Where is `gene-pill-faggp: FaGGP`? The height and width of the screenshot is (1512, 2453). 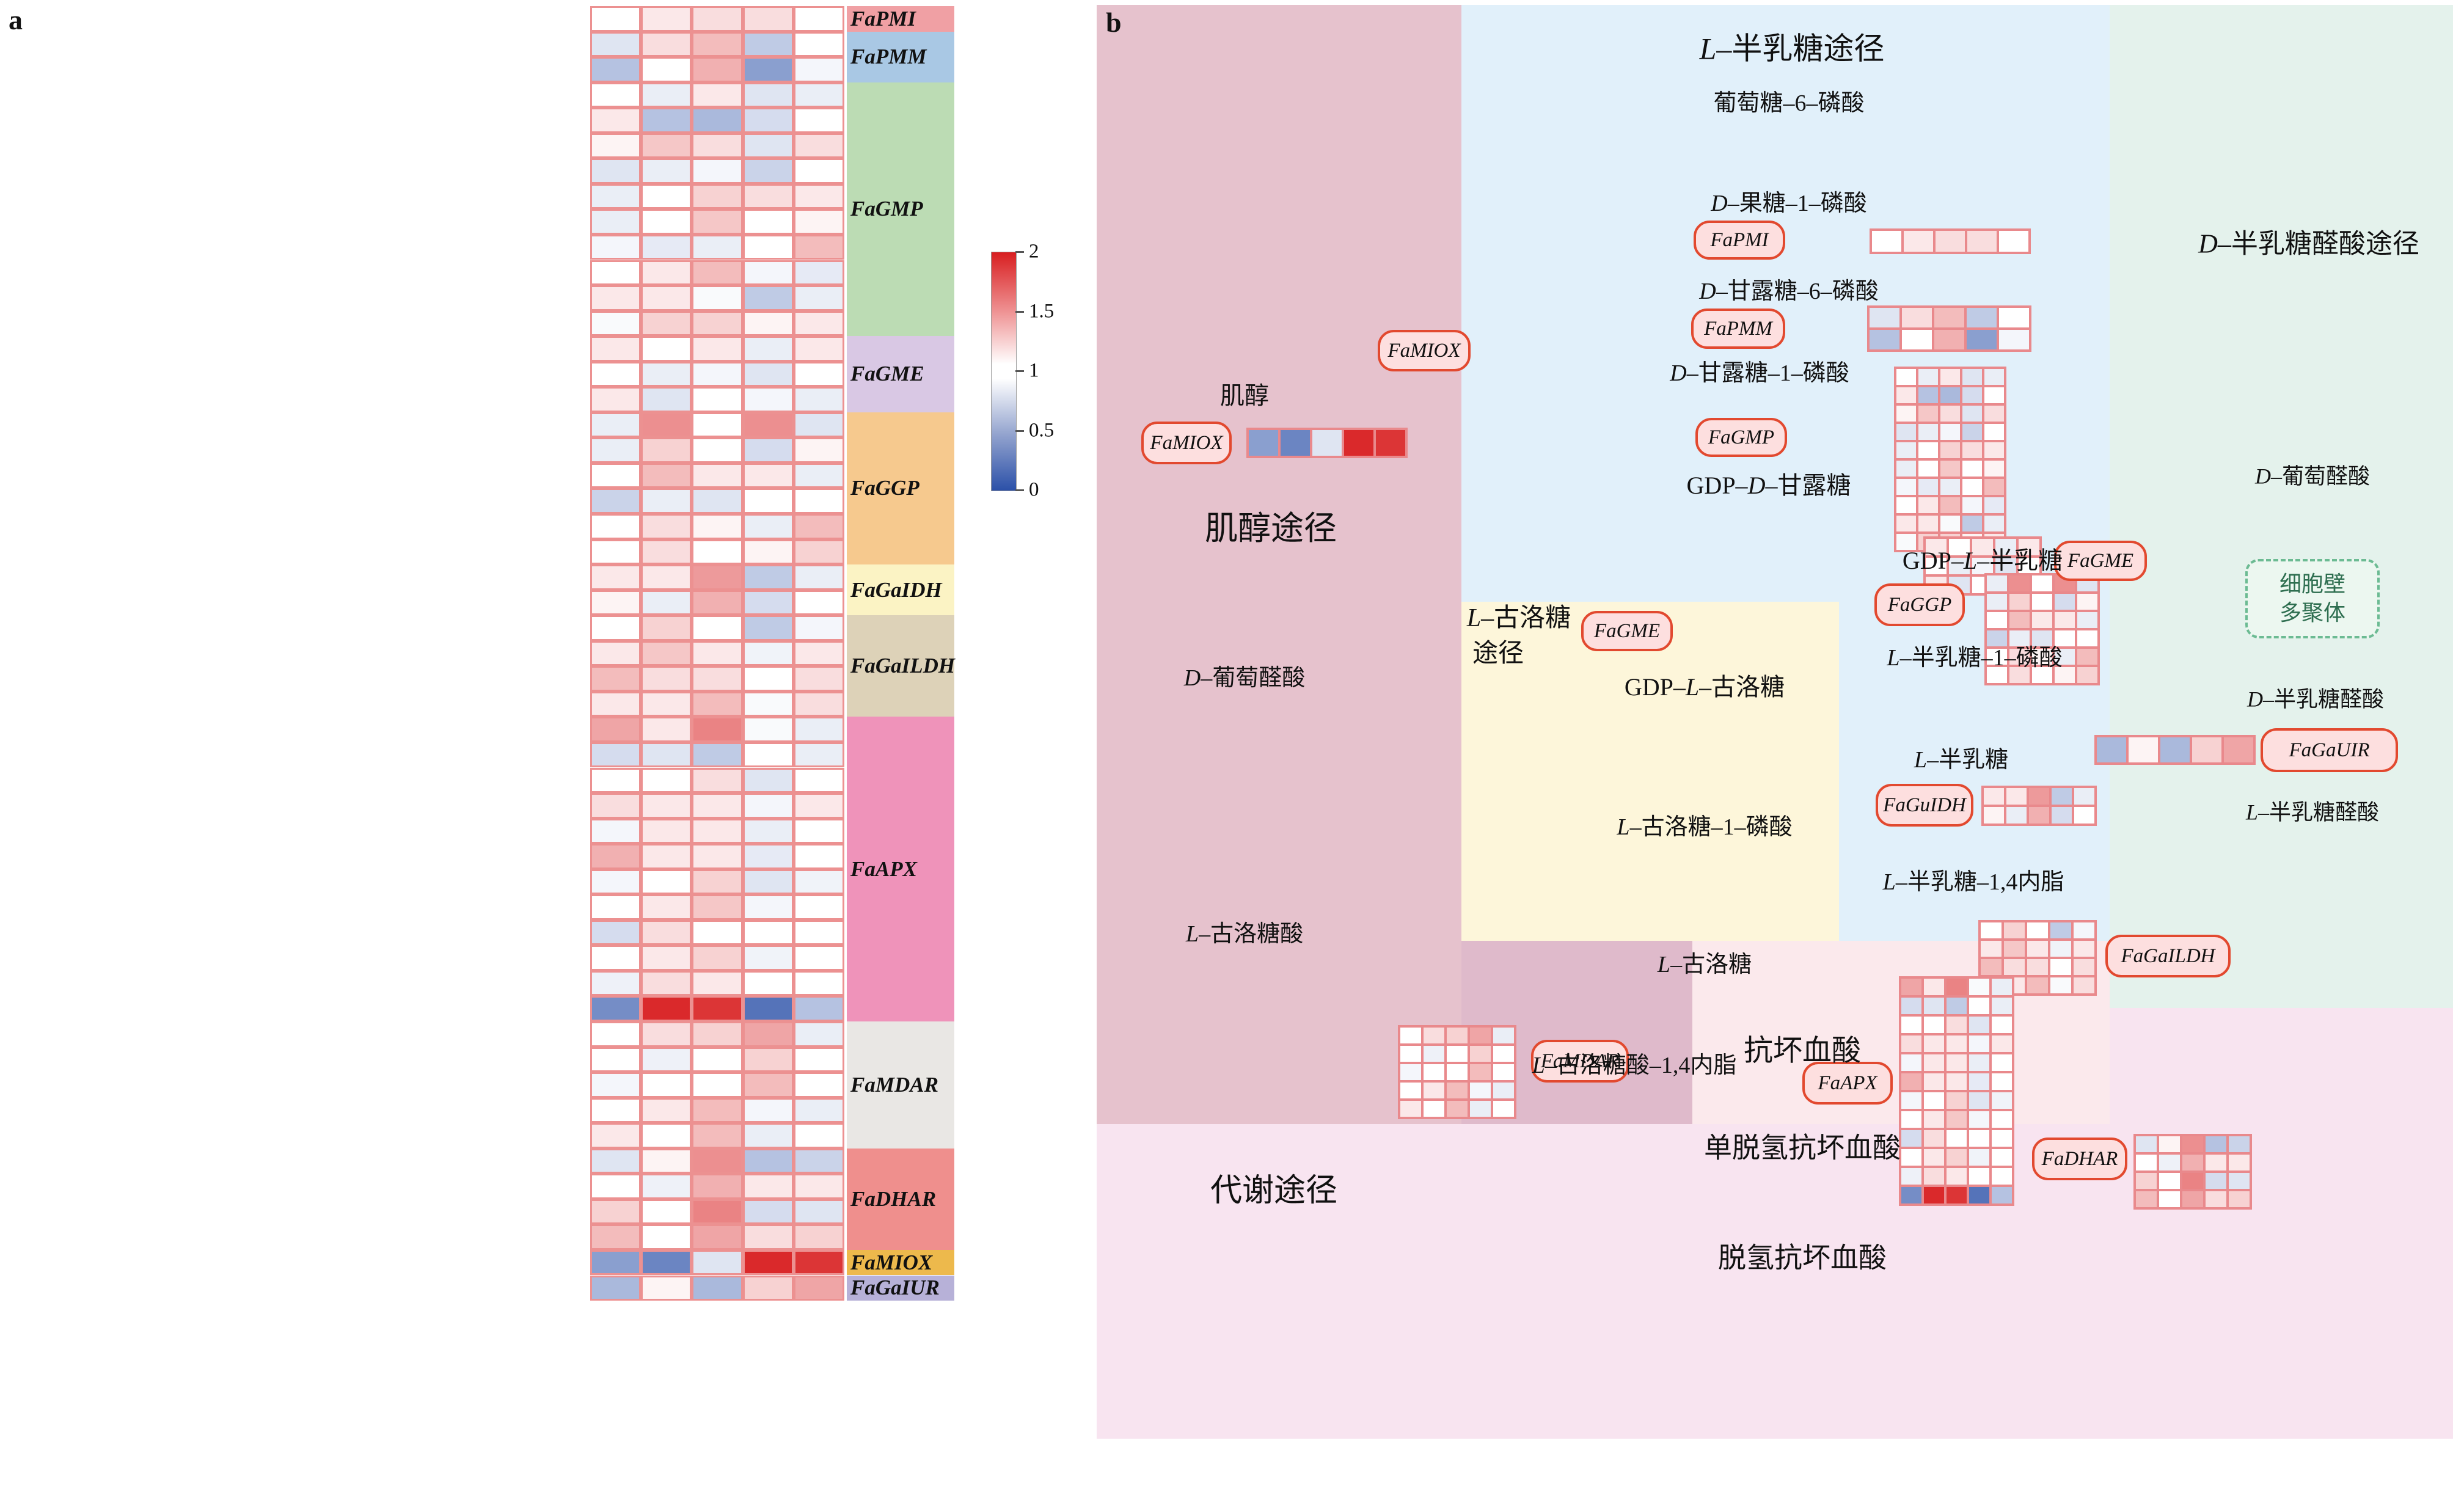 gene-pill-faggp: FaGGP is located at coordinates (1920, 604).